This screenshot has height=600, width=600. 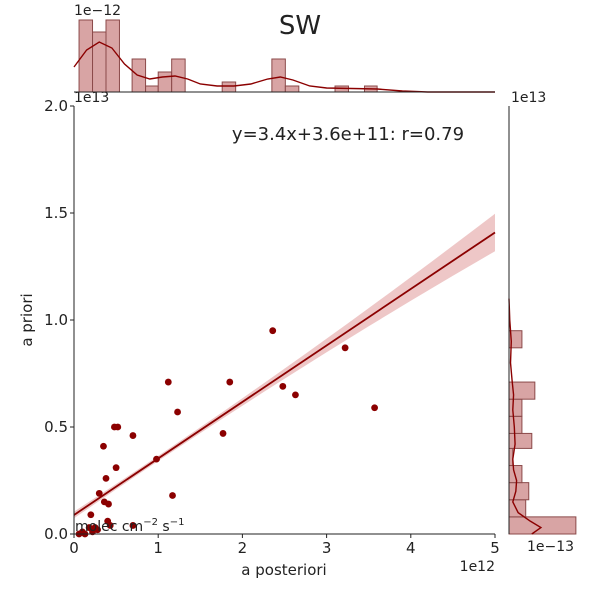 What do you see at coordinates (243, 548) in the screenshot?
I see `x-tick-label: 2` at bounding box center [243, 548].